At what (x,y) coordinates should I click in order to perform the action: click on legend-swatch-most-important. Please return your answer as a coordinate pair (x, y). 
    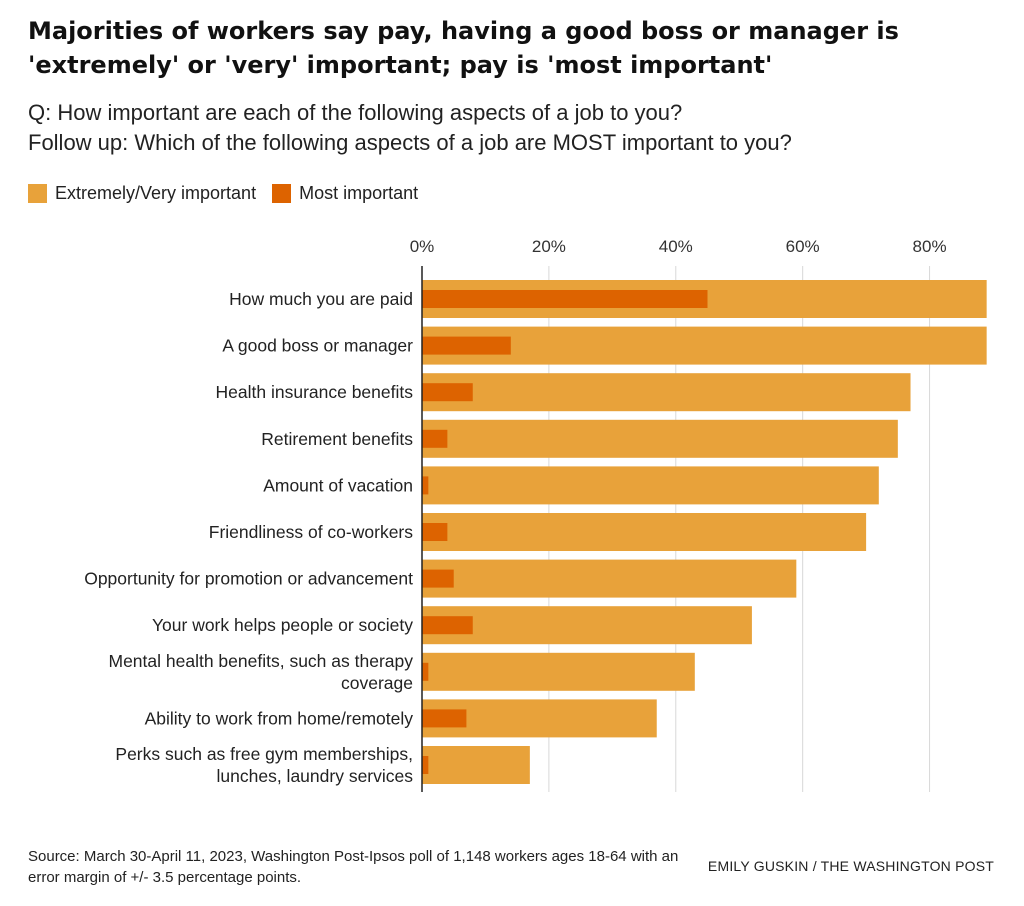
    Looking at the image, I should click on (282, 193).